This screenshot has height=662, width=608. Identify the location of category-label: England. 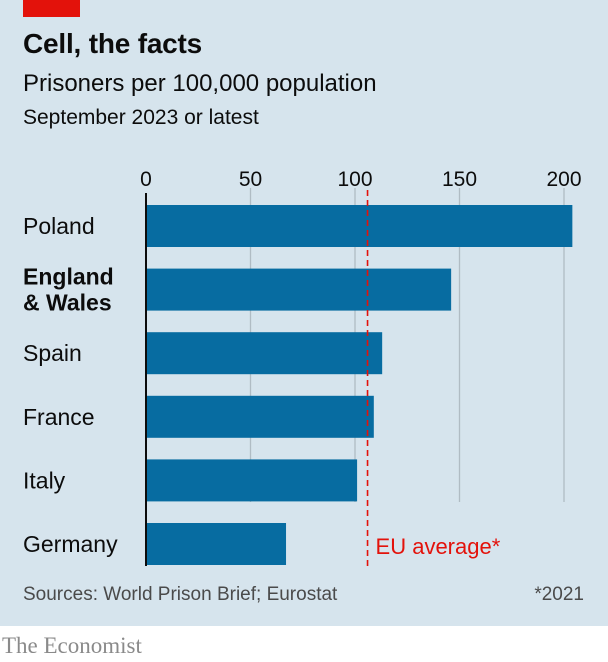
(68, 277).